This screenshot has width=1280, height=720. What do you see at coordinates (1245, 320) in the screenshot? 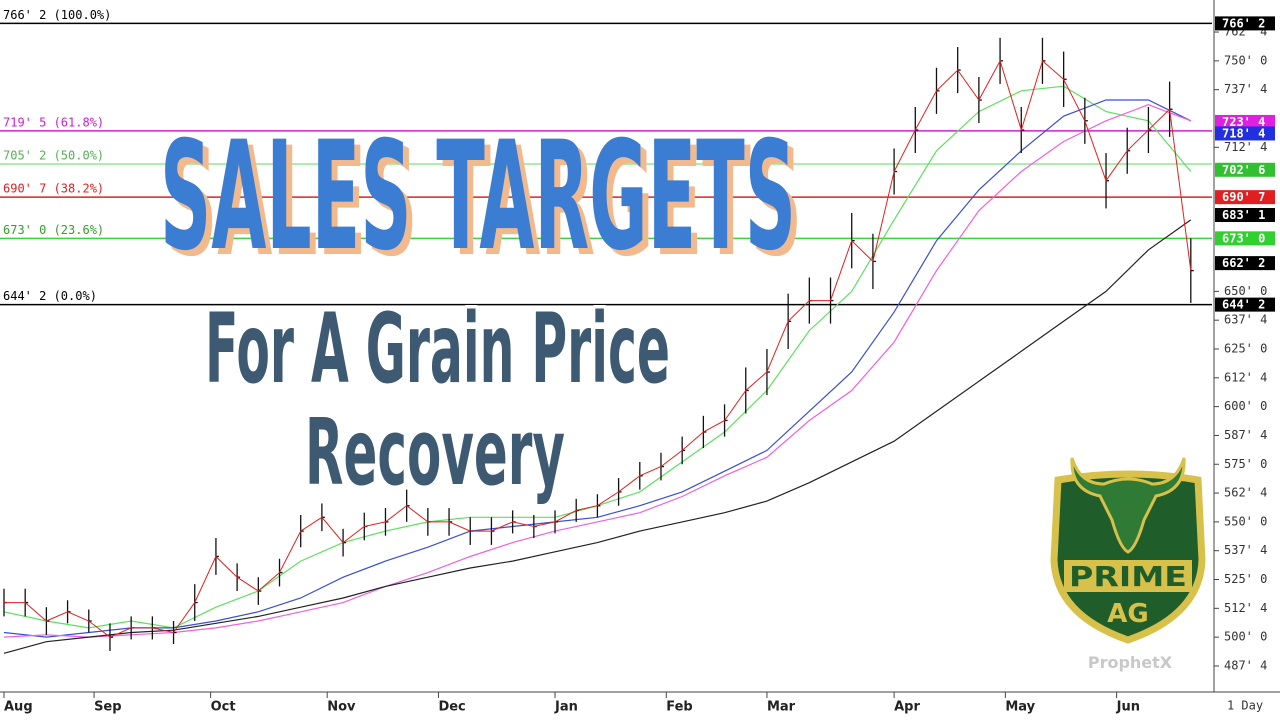
I see `y-tick-label: 637' 4` at bounding box center [1245, 320].